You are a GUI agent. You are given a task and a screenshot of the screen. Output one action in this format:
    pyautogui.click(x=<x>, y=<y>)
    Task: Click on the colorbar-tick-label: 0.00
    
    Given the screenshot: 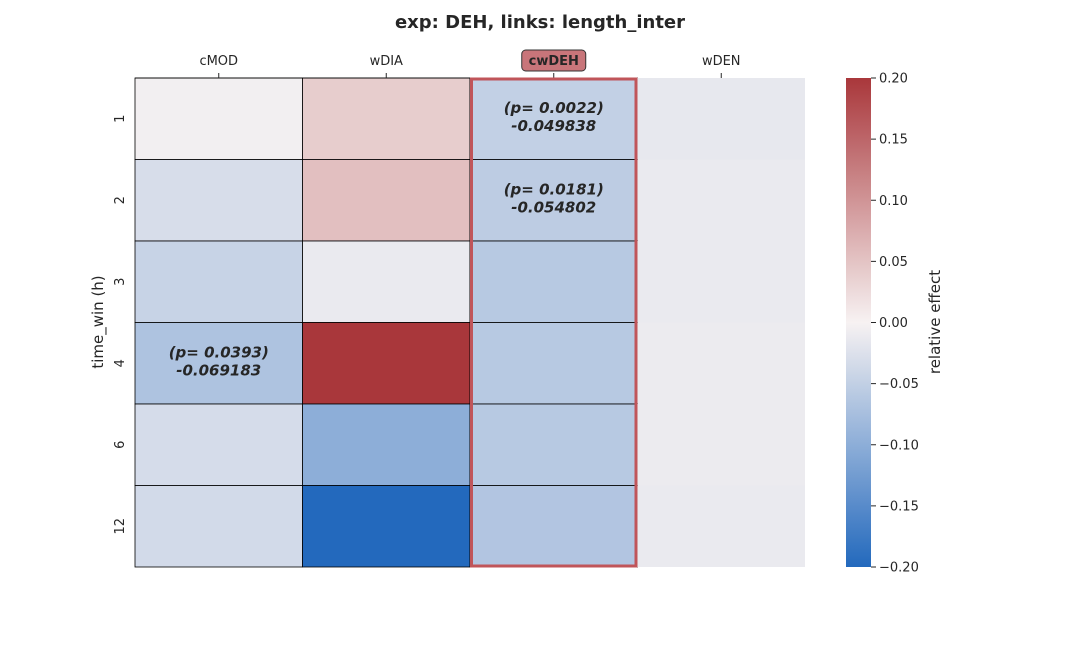 What is the action you would take?
    pyautogui.click(x=893, y=323)
    